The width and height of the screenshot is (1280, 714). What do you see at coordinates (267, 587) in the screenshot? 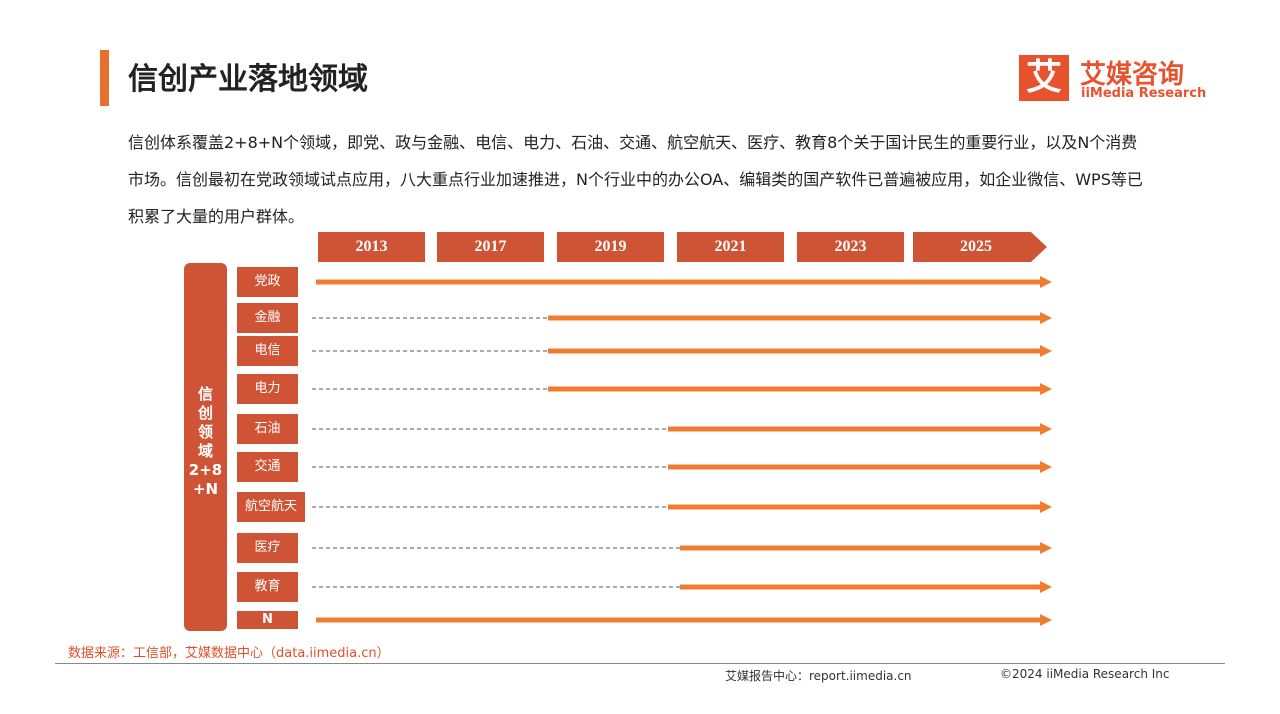
I see `row-label: 教育` at bounding box center [267, 587].